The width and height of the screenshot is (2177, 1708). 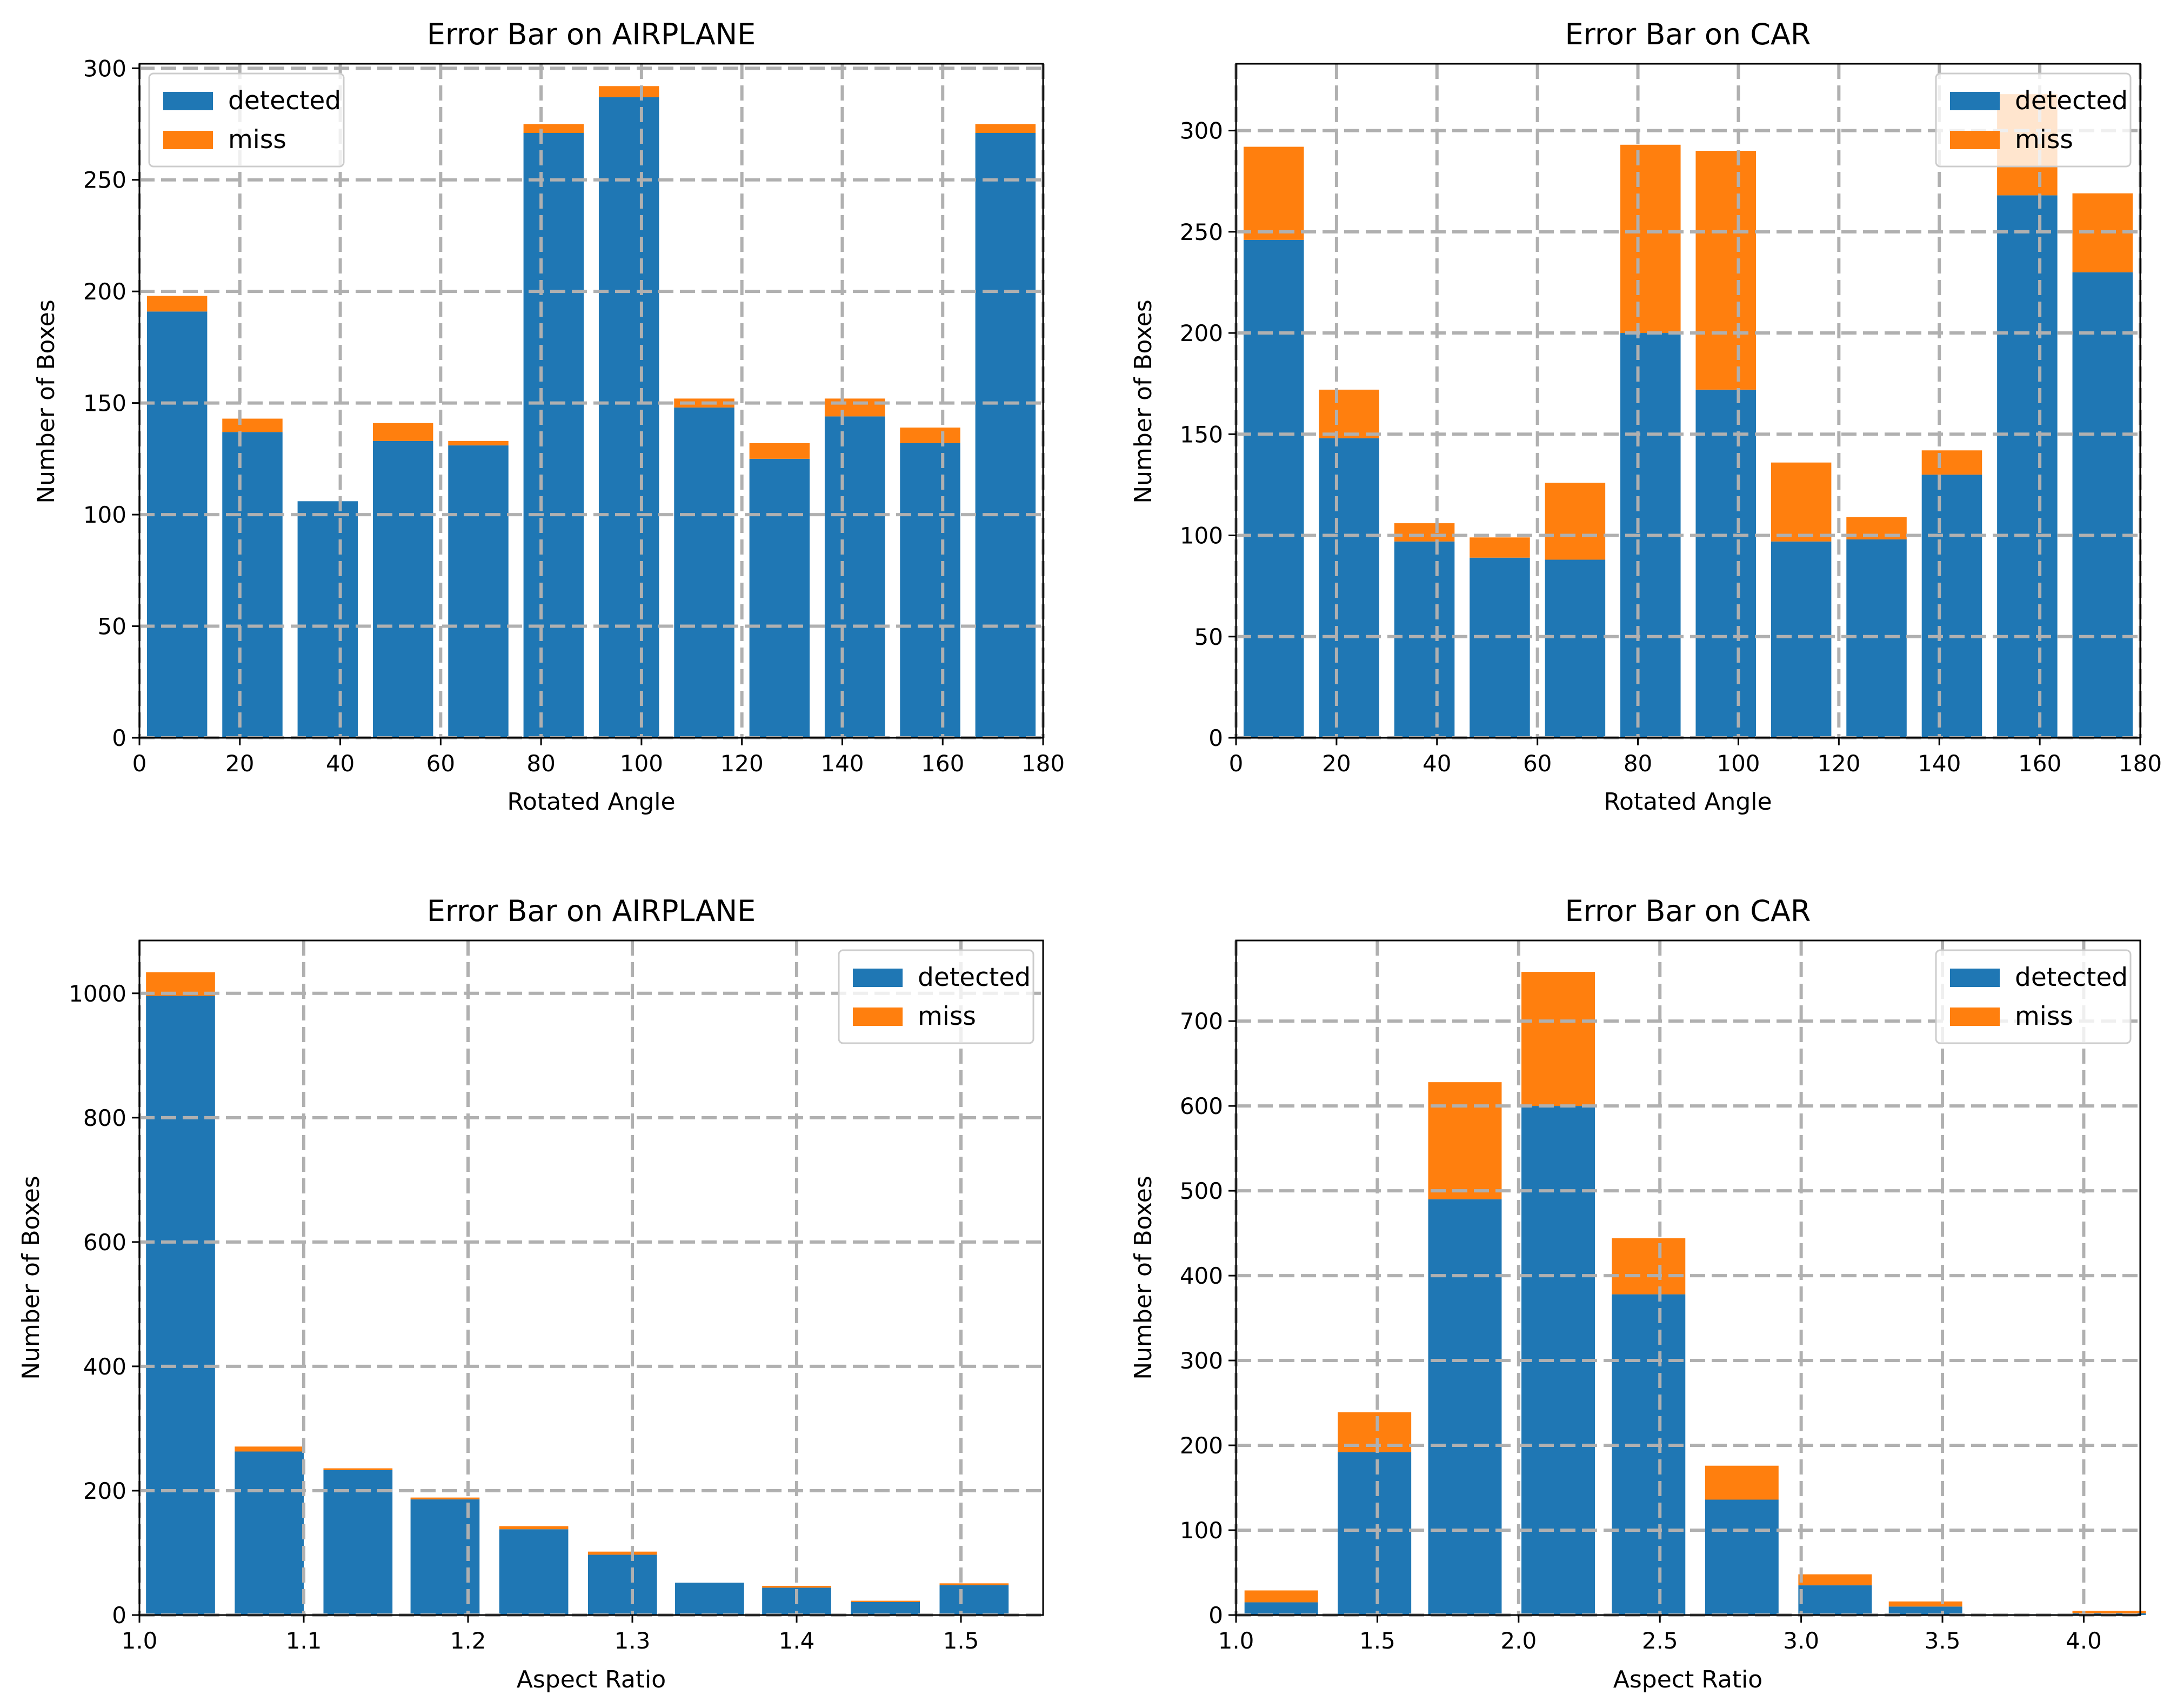 I want to click on chart-title: Error Bar on AIRPLANE, so click(x=591, y=911).